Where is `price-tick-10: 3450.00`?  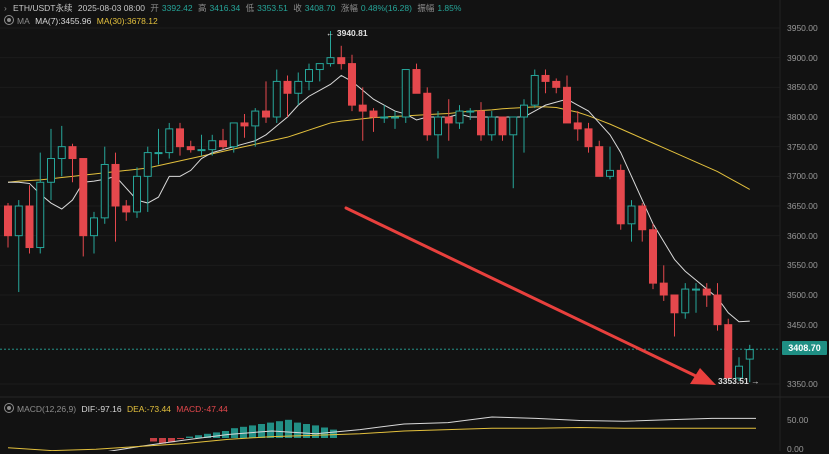 price-tick-10: 3450.00 is located at coordinates (802, 324).